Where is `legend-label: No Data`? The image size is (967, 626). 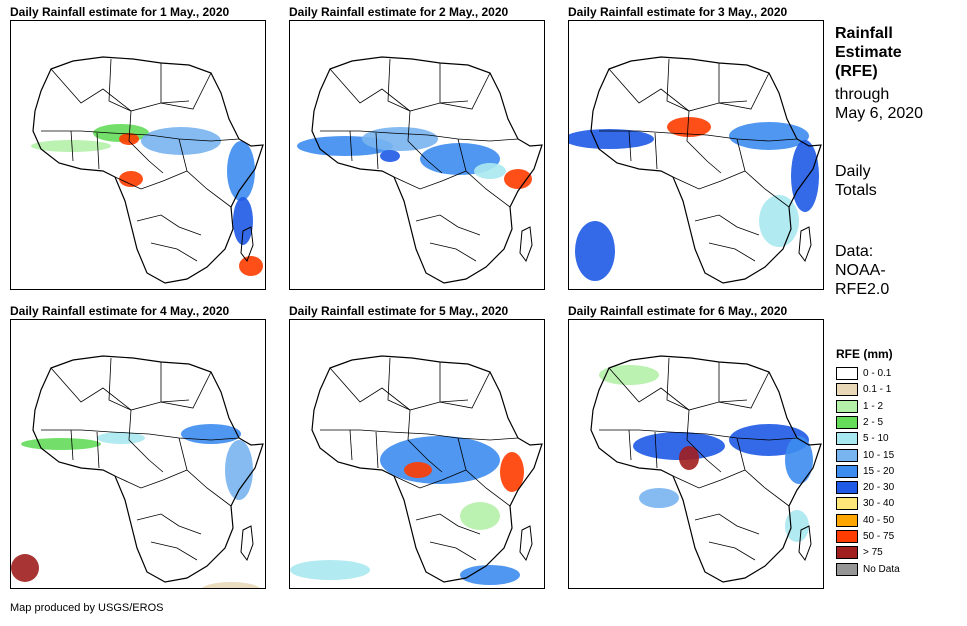 legend-label: No Data is located at coordinates (881, 569).